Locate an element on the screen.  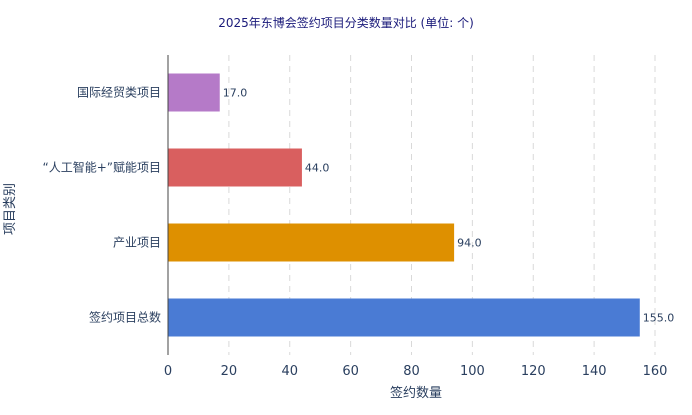
data-label: 17.0 is located at coordinates (235, 93).